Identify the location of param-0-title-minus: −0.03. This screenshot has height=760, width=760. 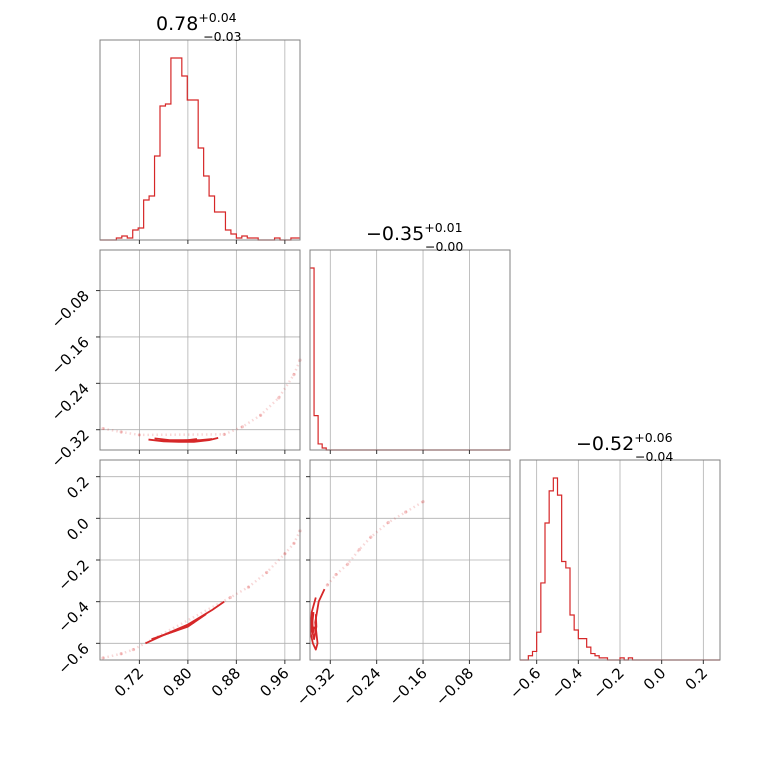
(222, 36).